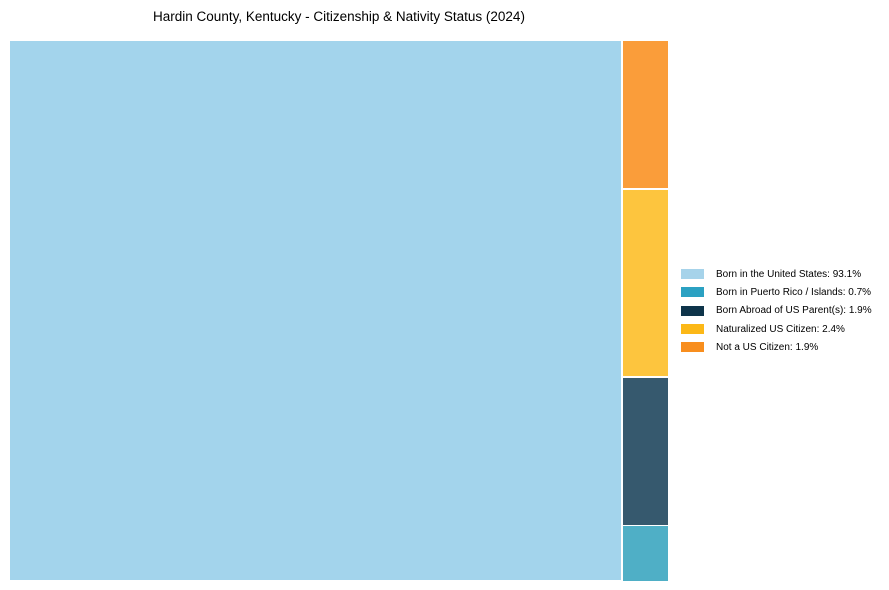  I want to click on legend-label: Naturalized US Citizen: 2.4%, so click(780, 329).